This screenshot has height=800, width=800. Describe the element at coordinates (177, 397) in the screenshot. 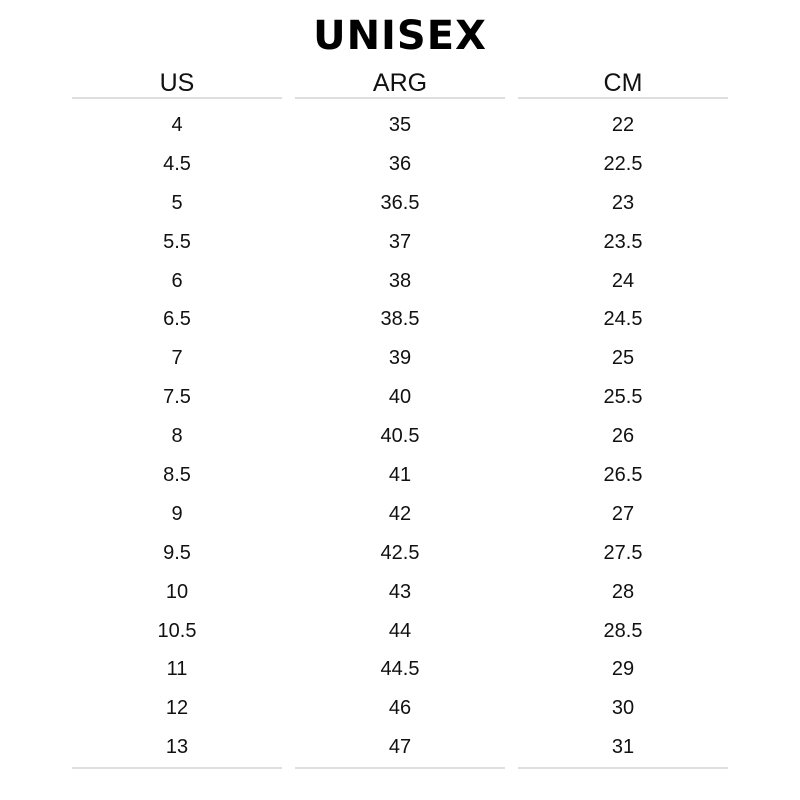

I see `size-cell: 7.5` at that location.